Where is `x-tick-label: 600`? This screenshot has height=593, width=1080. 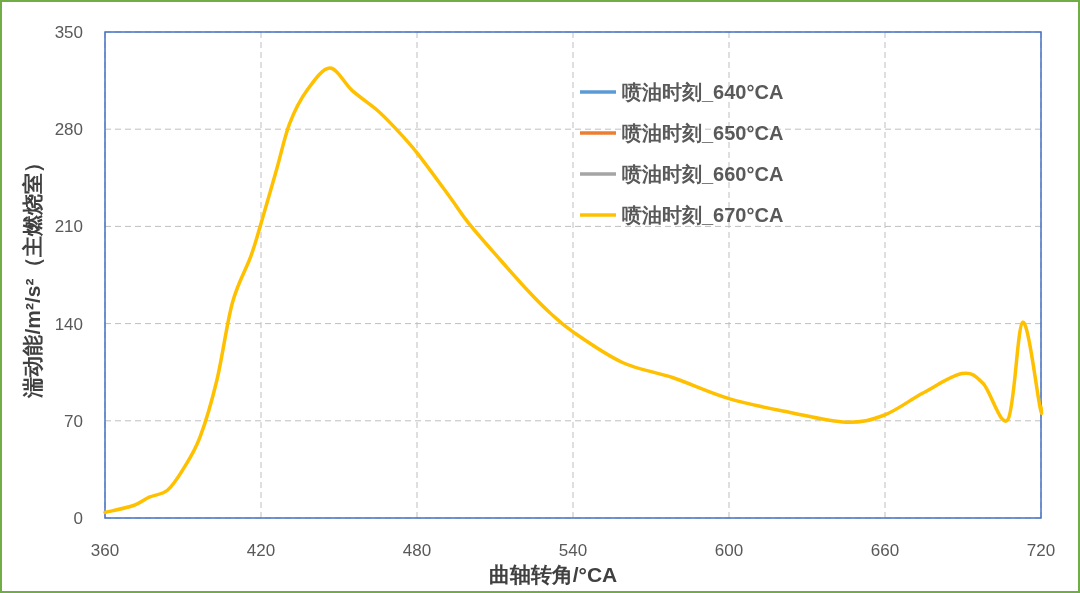 x-tick-label: 600 is located at coordinates (729, 550).